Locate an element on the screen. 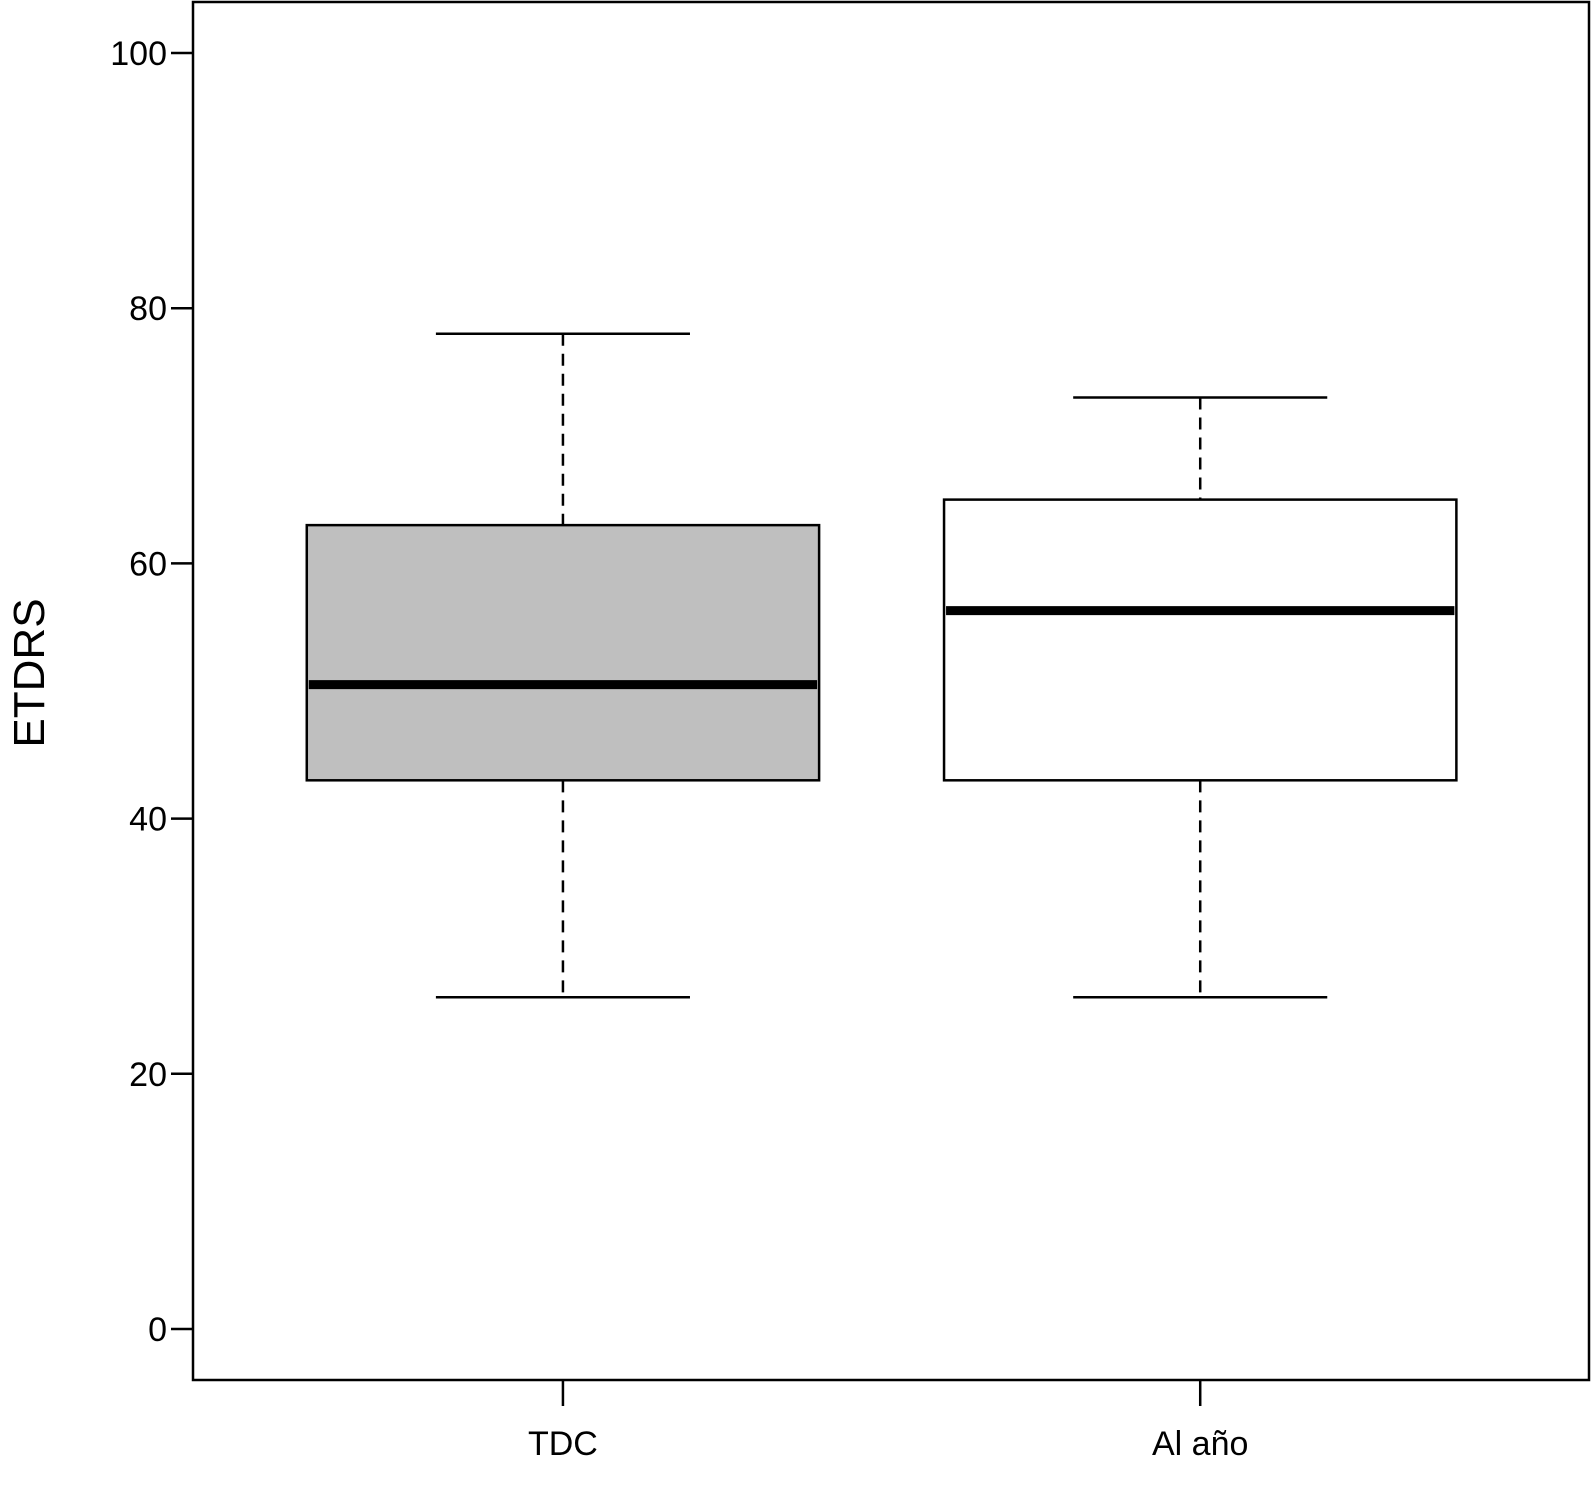 This screenshot has width=1592, height=1485. x-category-label-0: TDC is located at coordinates (563, 1444).